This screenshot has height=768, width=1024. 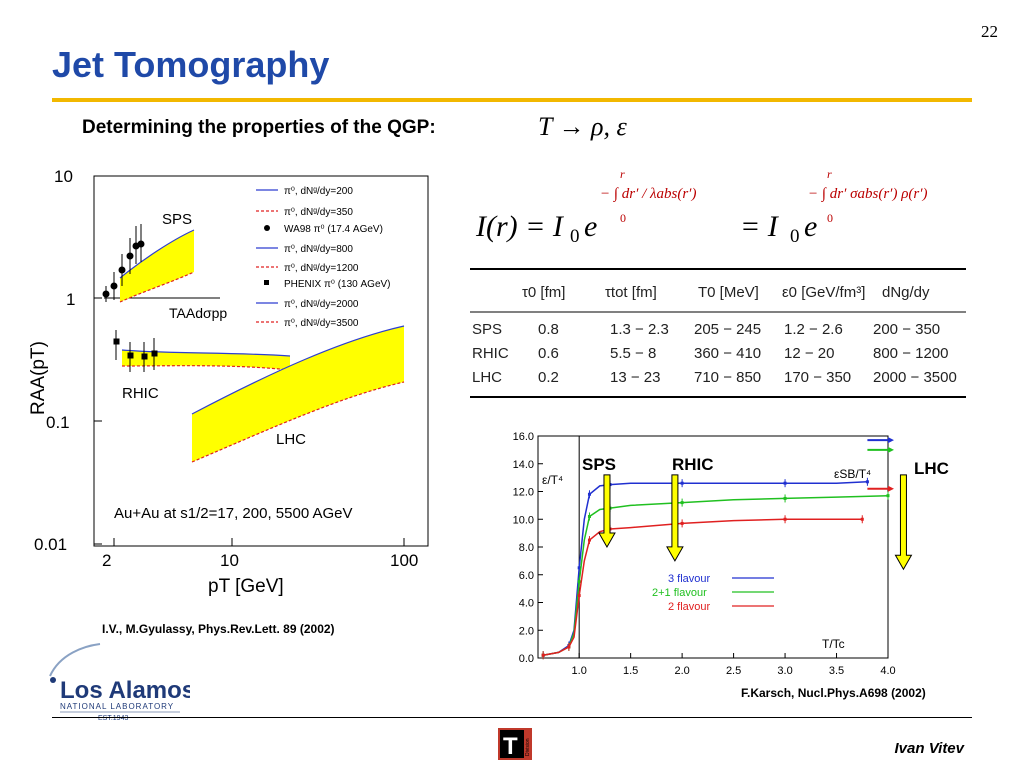 I want to click on sb-limit-label: εSB/T⁴, so click(x=852, y=474).